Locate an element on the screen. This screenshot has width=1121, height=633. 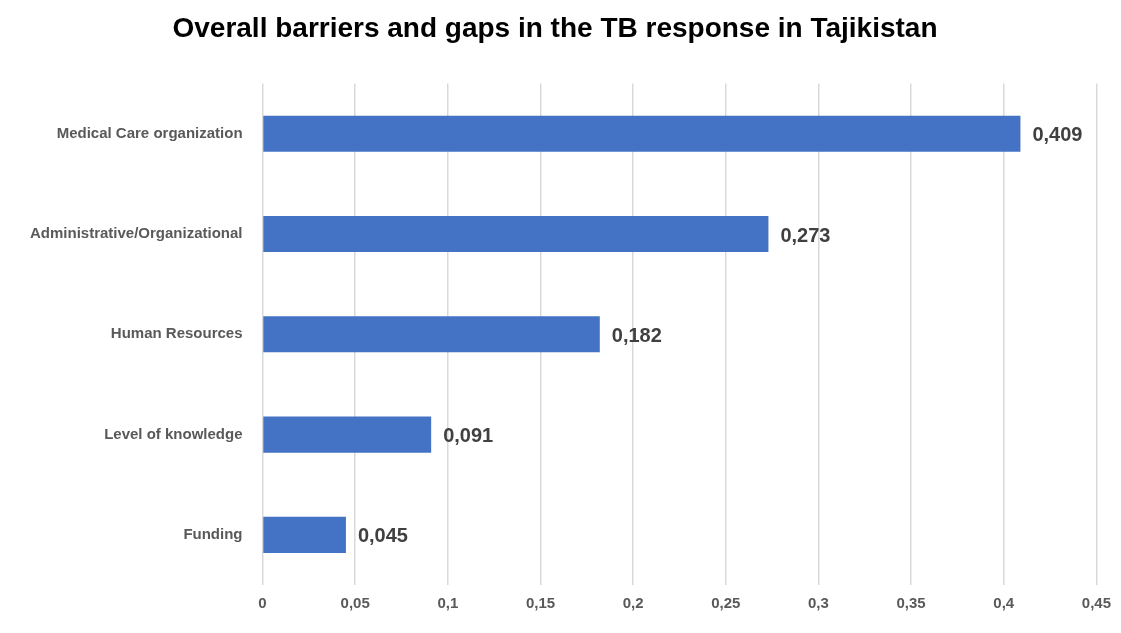
y-tick-label: Administrative/Organizational is located at coordinates (136, 233).